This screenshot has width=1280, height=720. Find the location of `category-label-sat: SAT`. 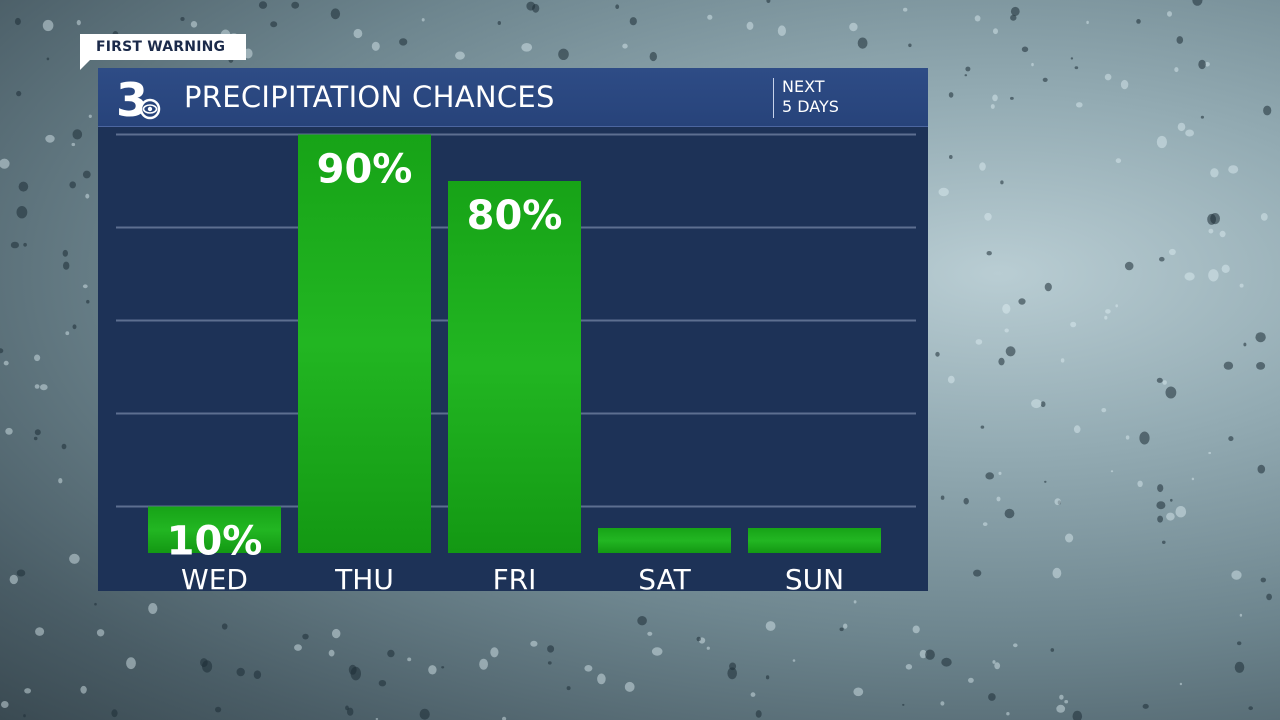

category-label-sat: SAT is located at coordinates (664, 577).